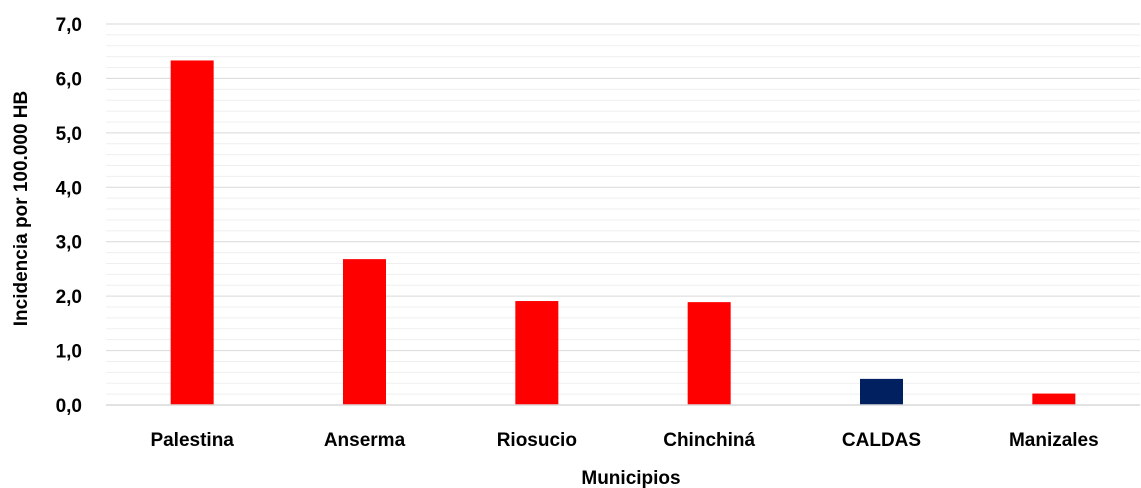  Describe the element at coordinates (709, 353) in the screenshot. I see `bar-chinchin-` at that location.